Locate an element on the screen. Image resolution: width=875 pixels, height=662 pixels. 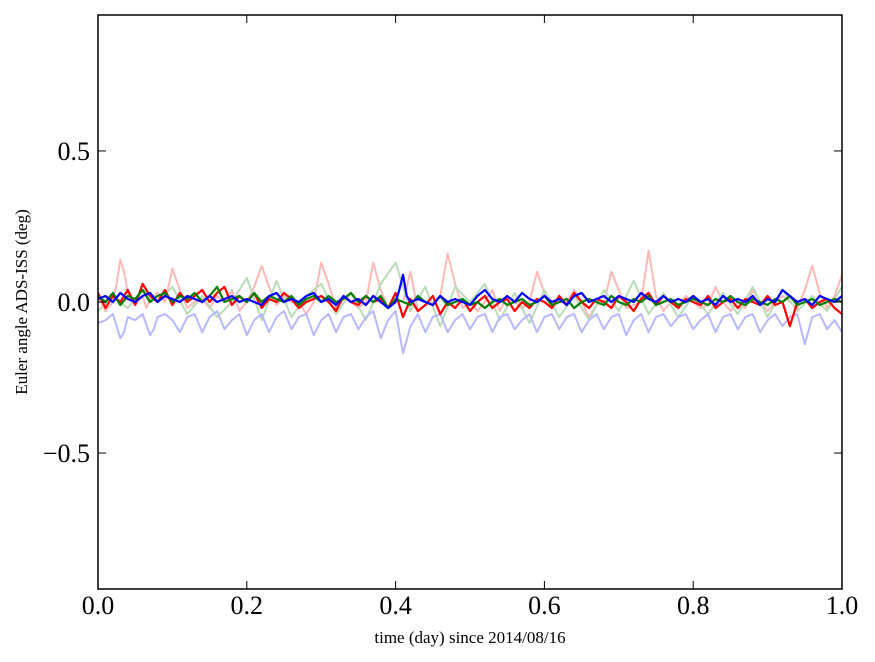
x-tick-label: 0.8 is located at coordinates (693, 605).